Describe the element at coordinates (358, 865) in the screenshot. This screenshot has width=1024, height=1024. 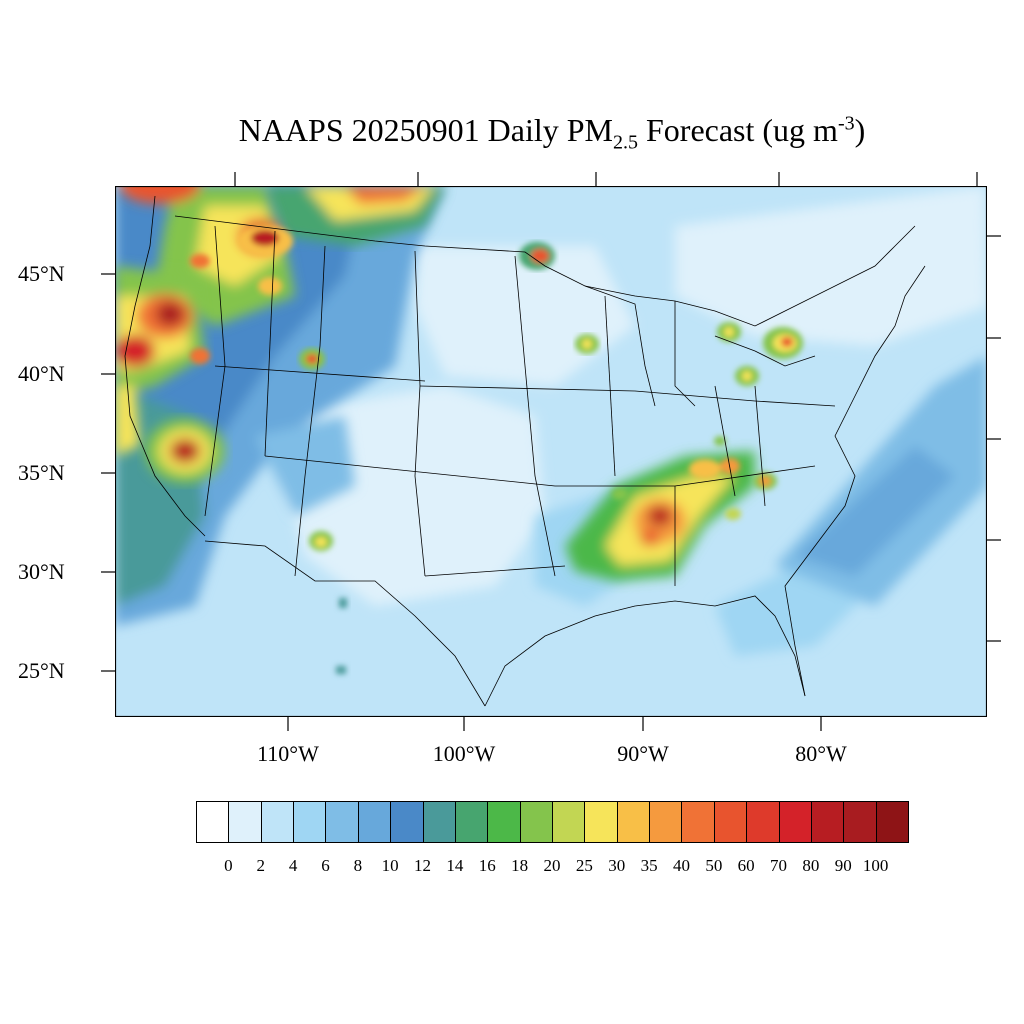
I see `colorbar-tick-label: 8` at that location.